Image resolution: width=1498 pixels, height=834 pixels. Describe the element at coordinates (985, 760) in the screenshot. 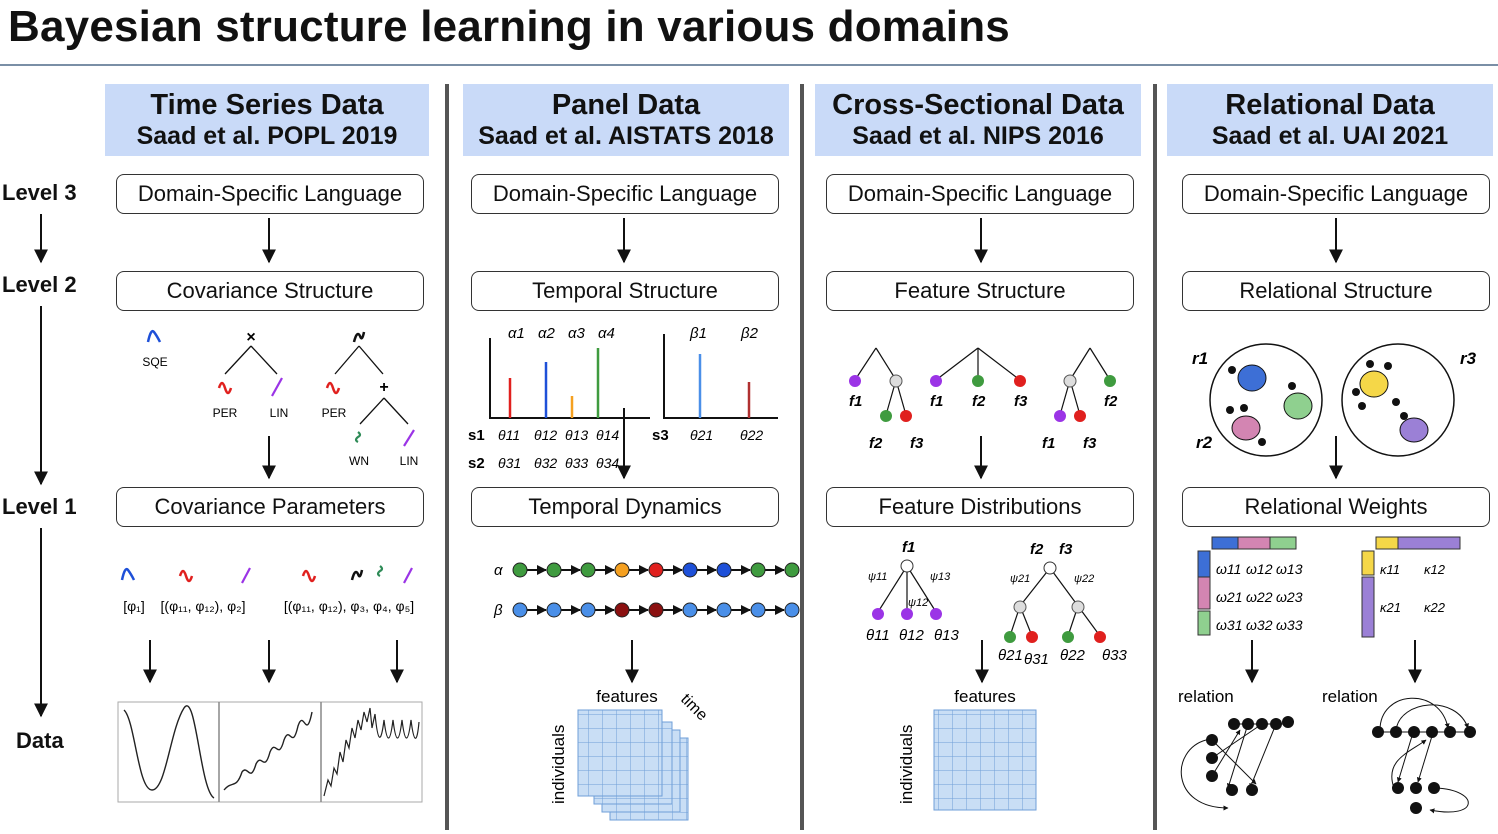

I see `data-table` at that location.